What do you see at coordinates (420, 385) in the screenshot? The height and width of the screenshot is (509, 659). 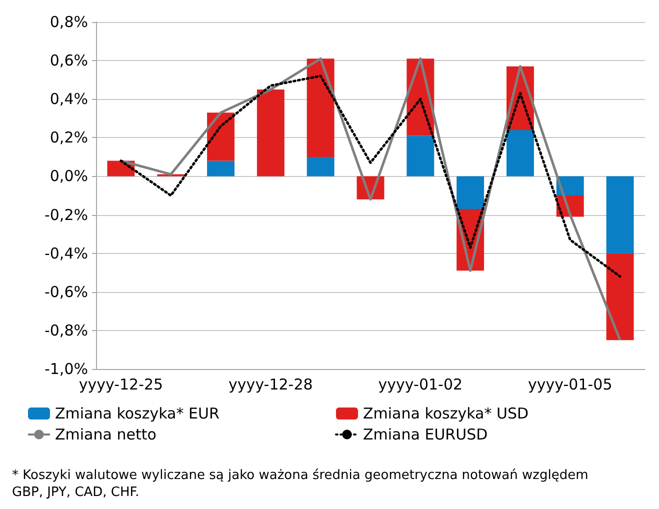 I see `x-tick-label: yyyy-01-02` at bounding box center [420, 385].